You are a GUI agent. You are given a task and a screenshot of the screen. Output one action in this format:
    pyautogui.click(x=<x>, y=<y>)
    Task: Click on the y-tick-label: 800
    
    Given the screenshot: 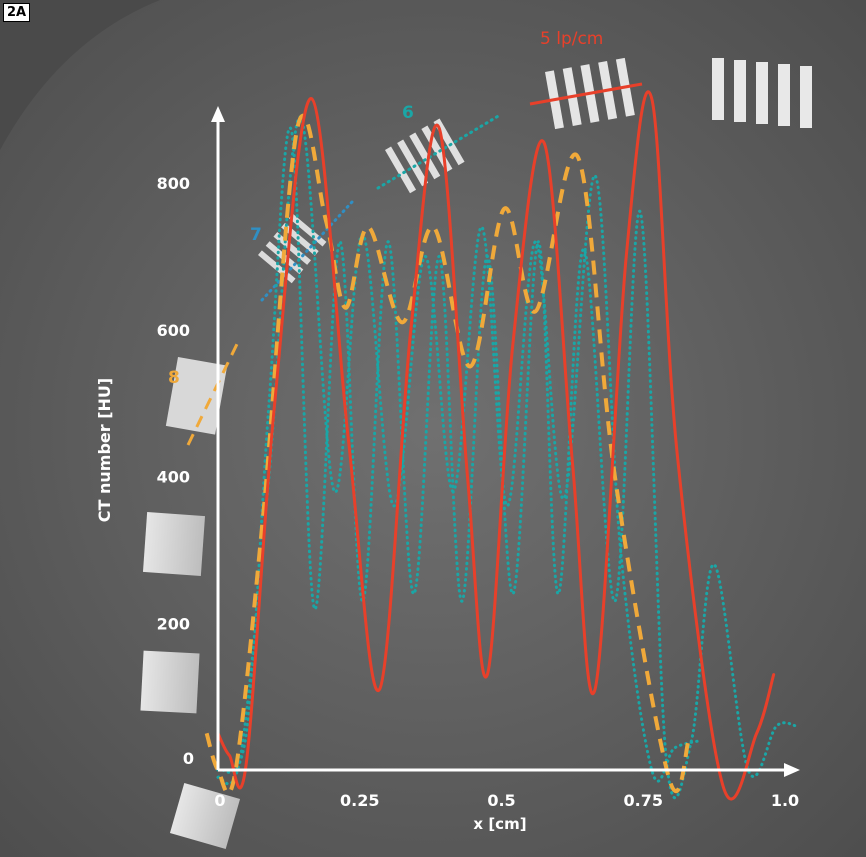 What is the action you would take?
    pyautogui.click(x=173, y=183)
    